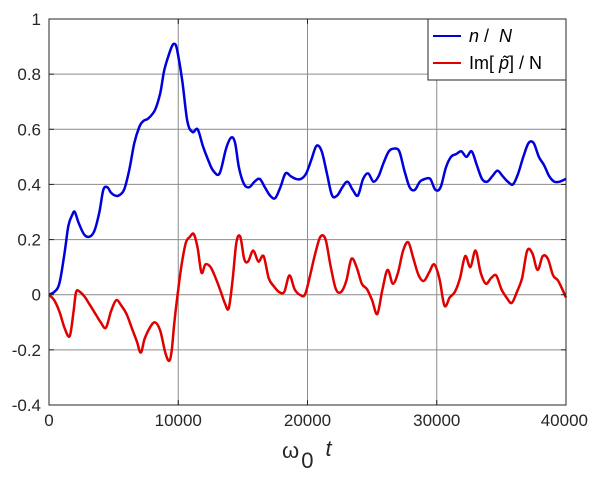 The width and height of the screenshot is (598, 479). Describe the element at coordinates (36, 19) in the screenshot. I see `y-tick-label: 1` at that location.